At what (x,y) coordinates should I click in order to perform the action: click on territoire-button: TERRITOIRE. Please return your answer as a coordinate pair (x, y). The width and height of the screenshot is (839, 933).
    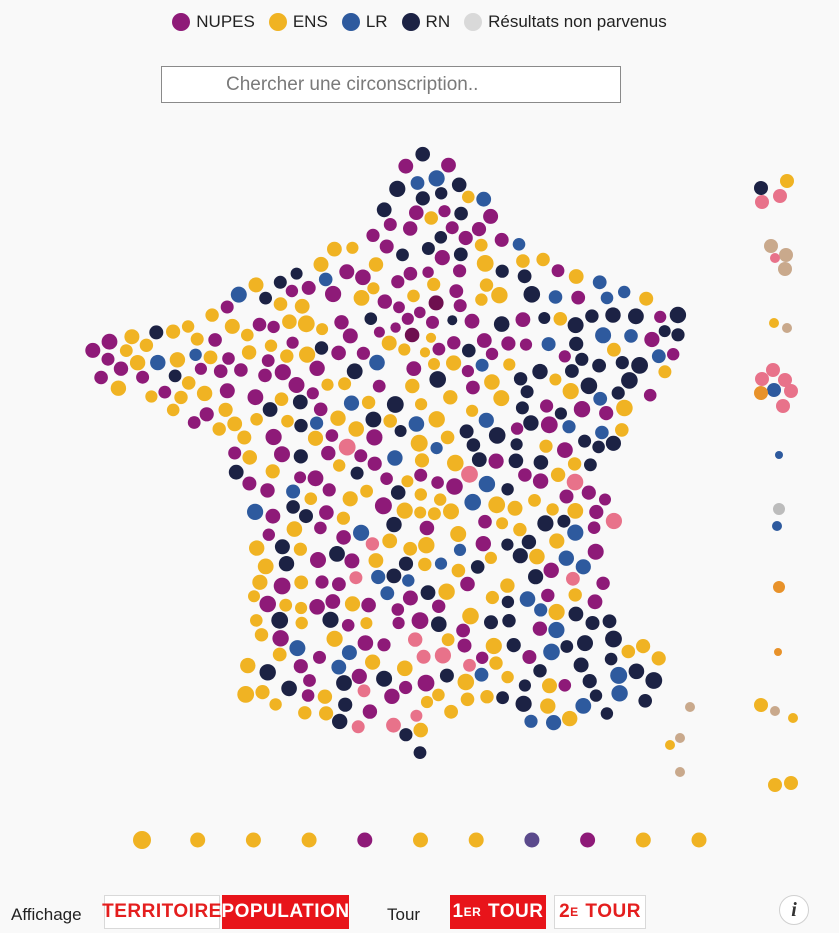
    Looking at the image, I should click on (161, 912).